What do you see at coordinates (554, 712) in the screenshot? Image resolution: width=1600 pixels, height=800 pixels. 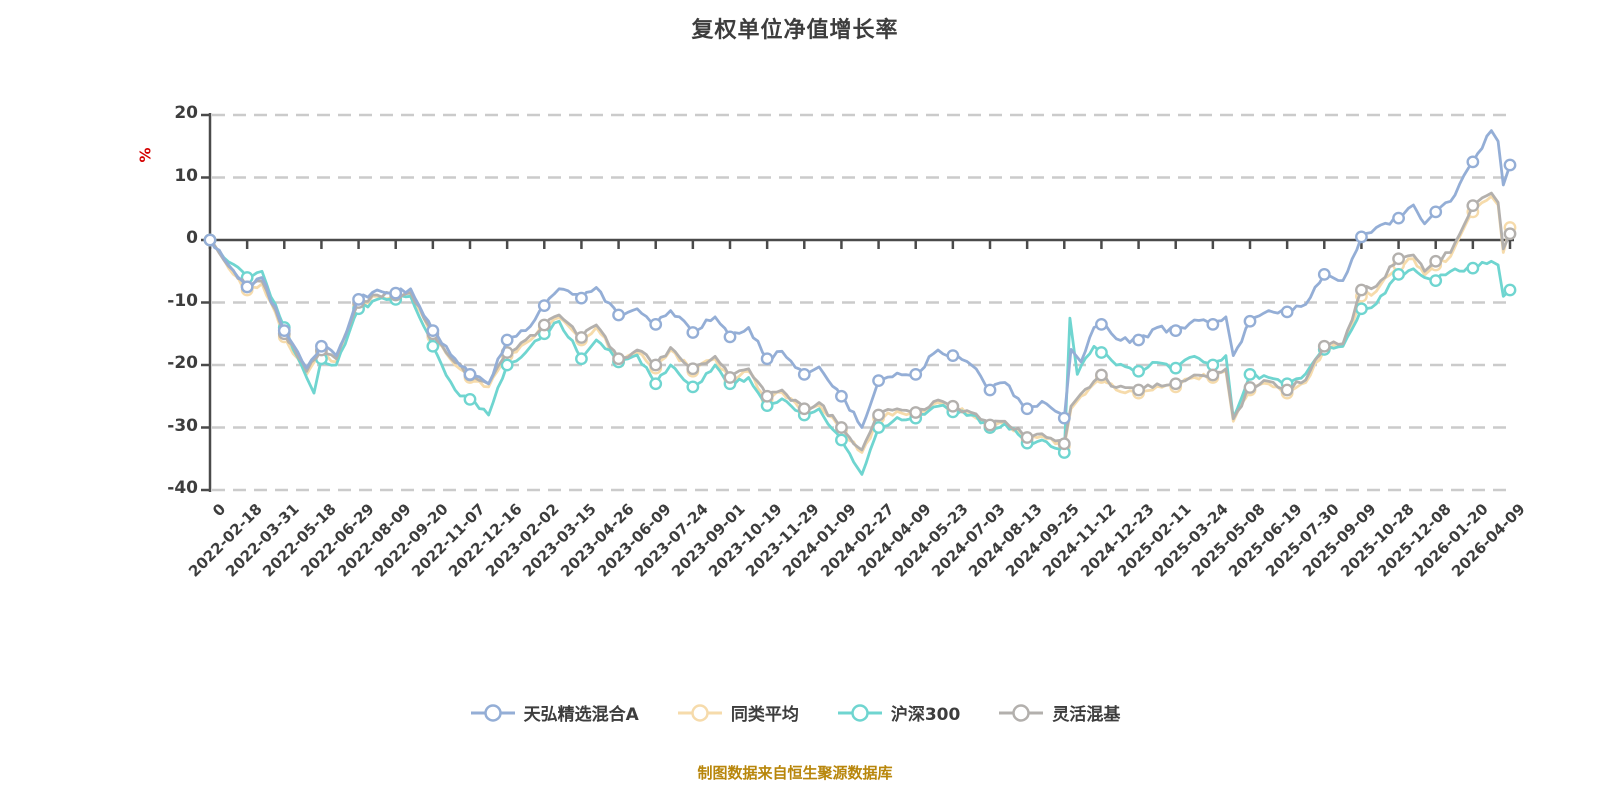 I see `legend-item-fund-a: 天弘精选混合A` at bounding box center [554, 712].